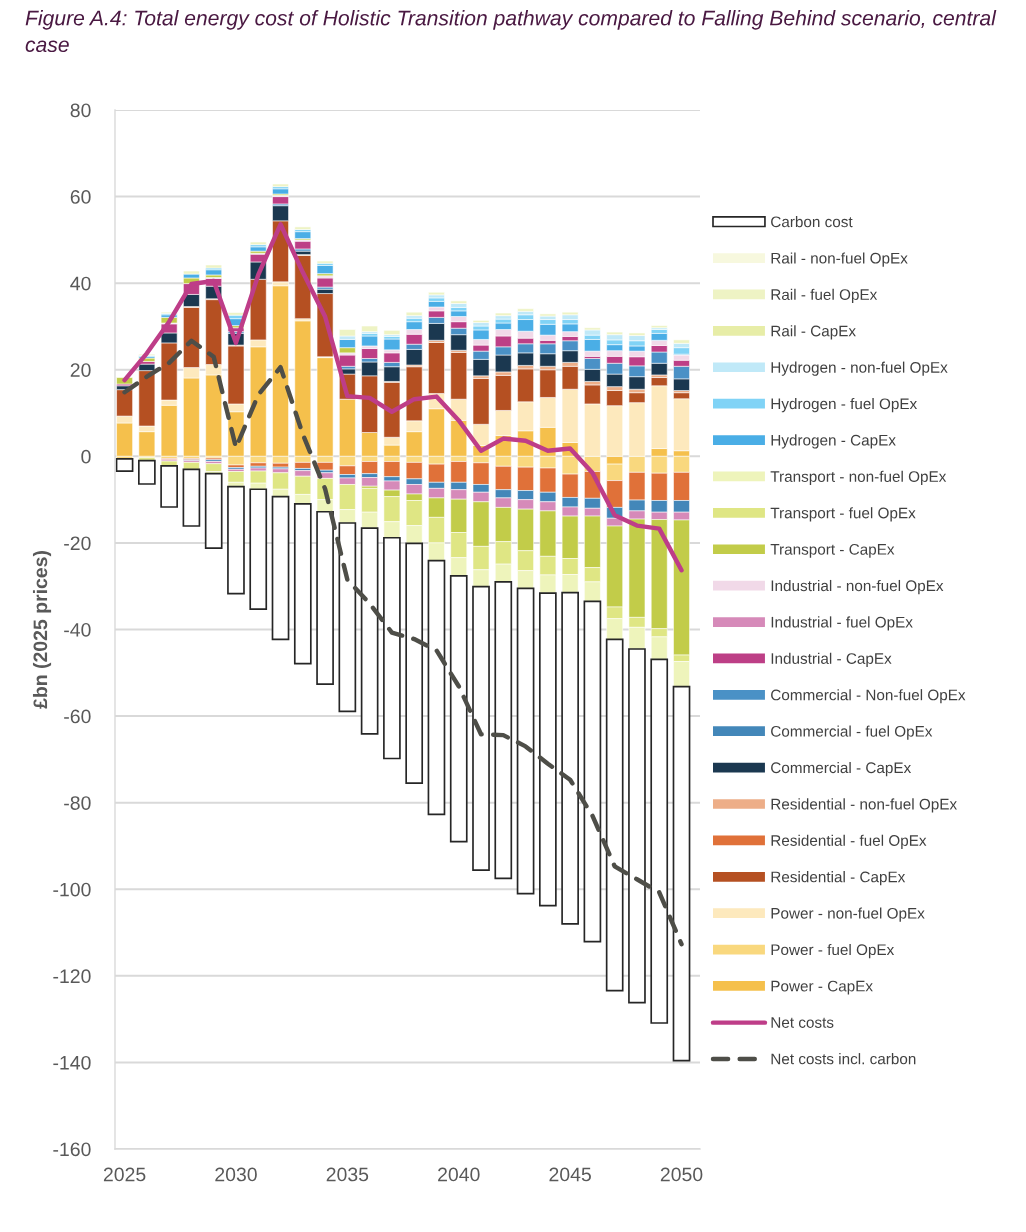  What do you see at coordinates (77, 716) in the screenshot?
I see `y-tick-label: -60` at bounding box center [77, 716].